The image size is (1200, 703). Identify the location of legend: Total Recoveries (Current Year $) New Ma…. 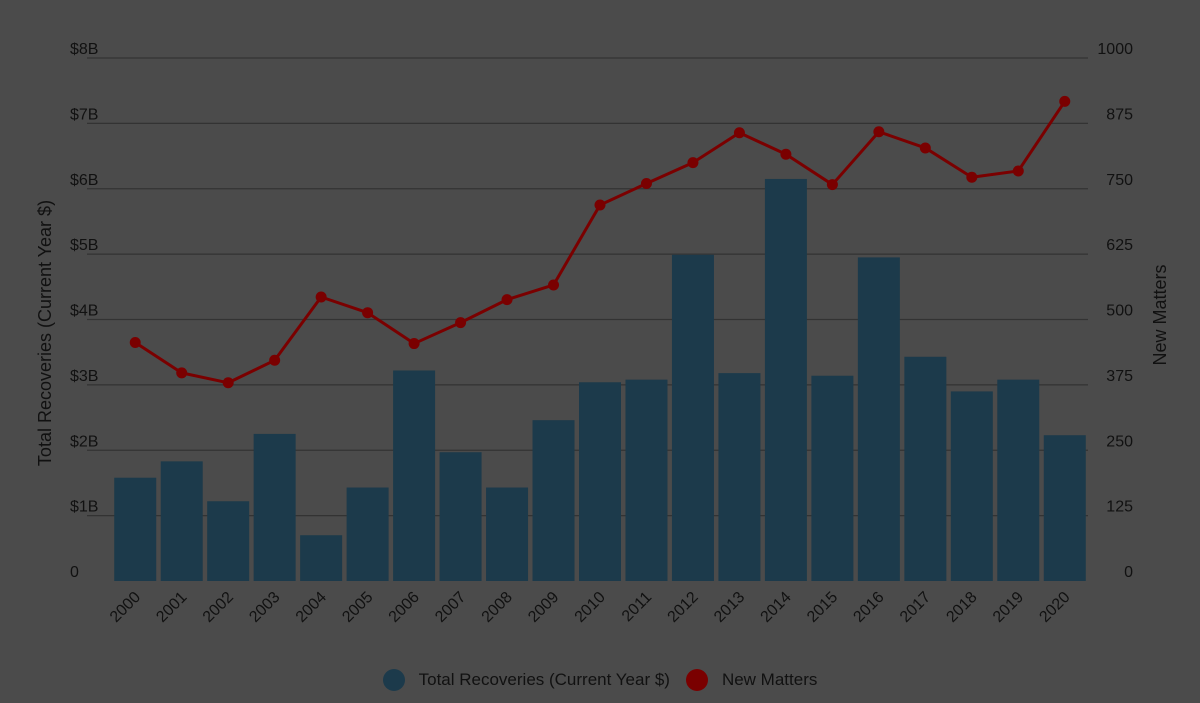
(600, 680).